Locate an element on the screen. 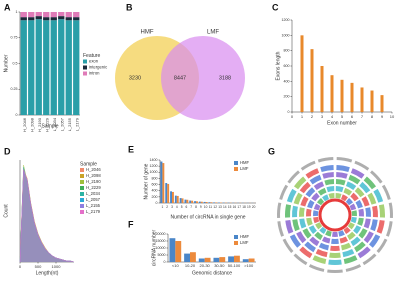  y-tick-label: 1 is located at coordinates (17, 12).